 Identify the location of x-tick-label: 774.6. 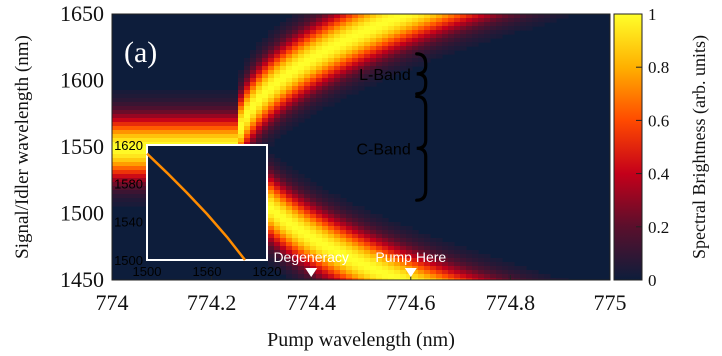
(411, 302).